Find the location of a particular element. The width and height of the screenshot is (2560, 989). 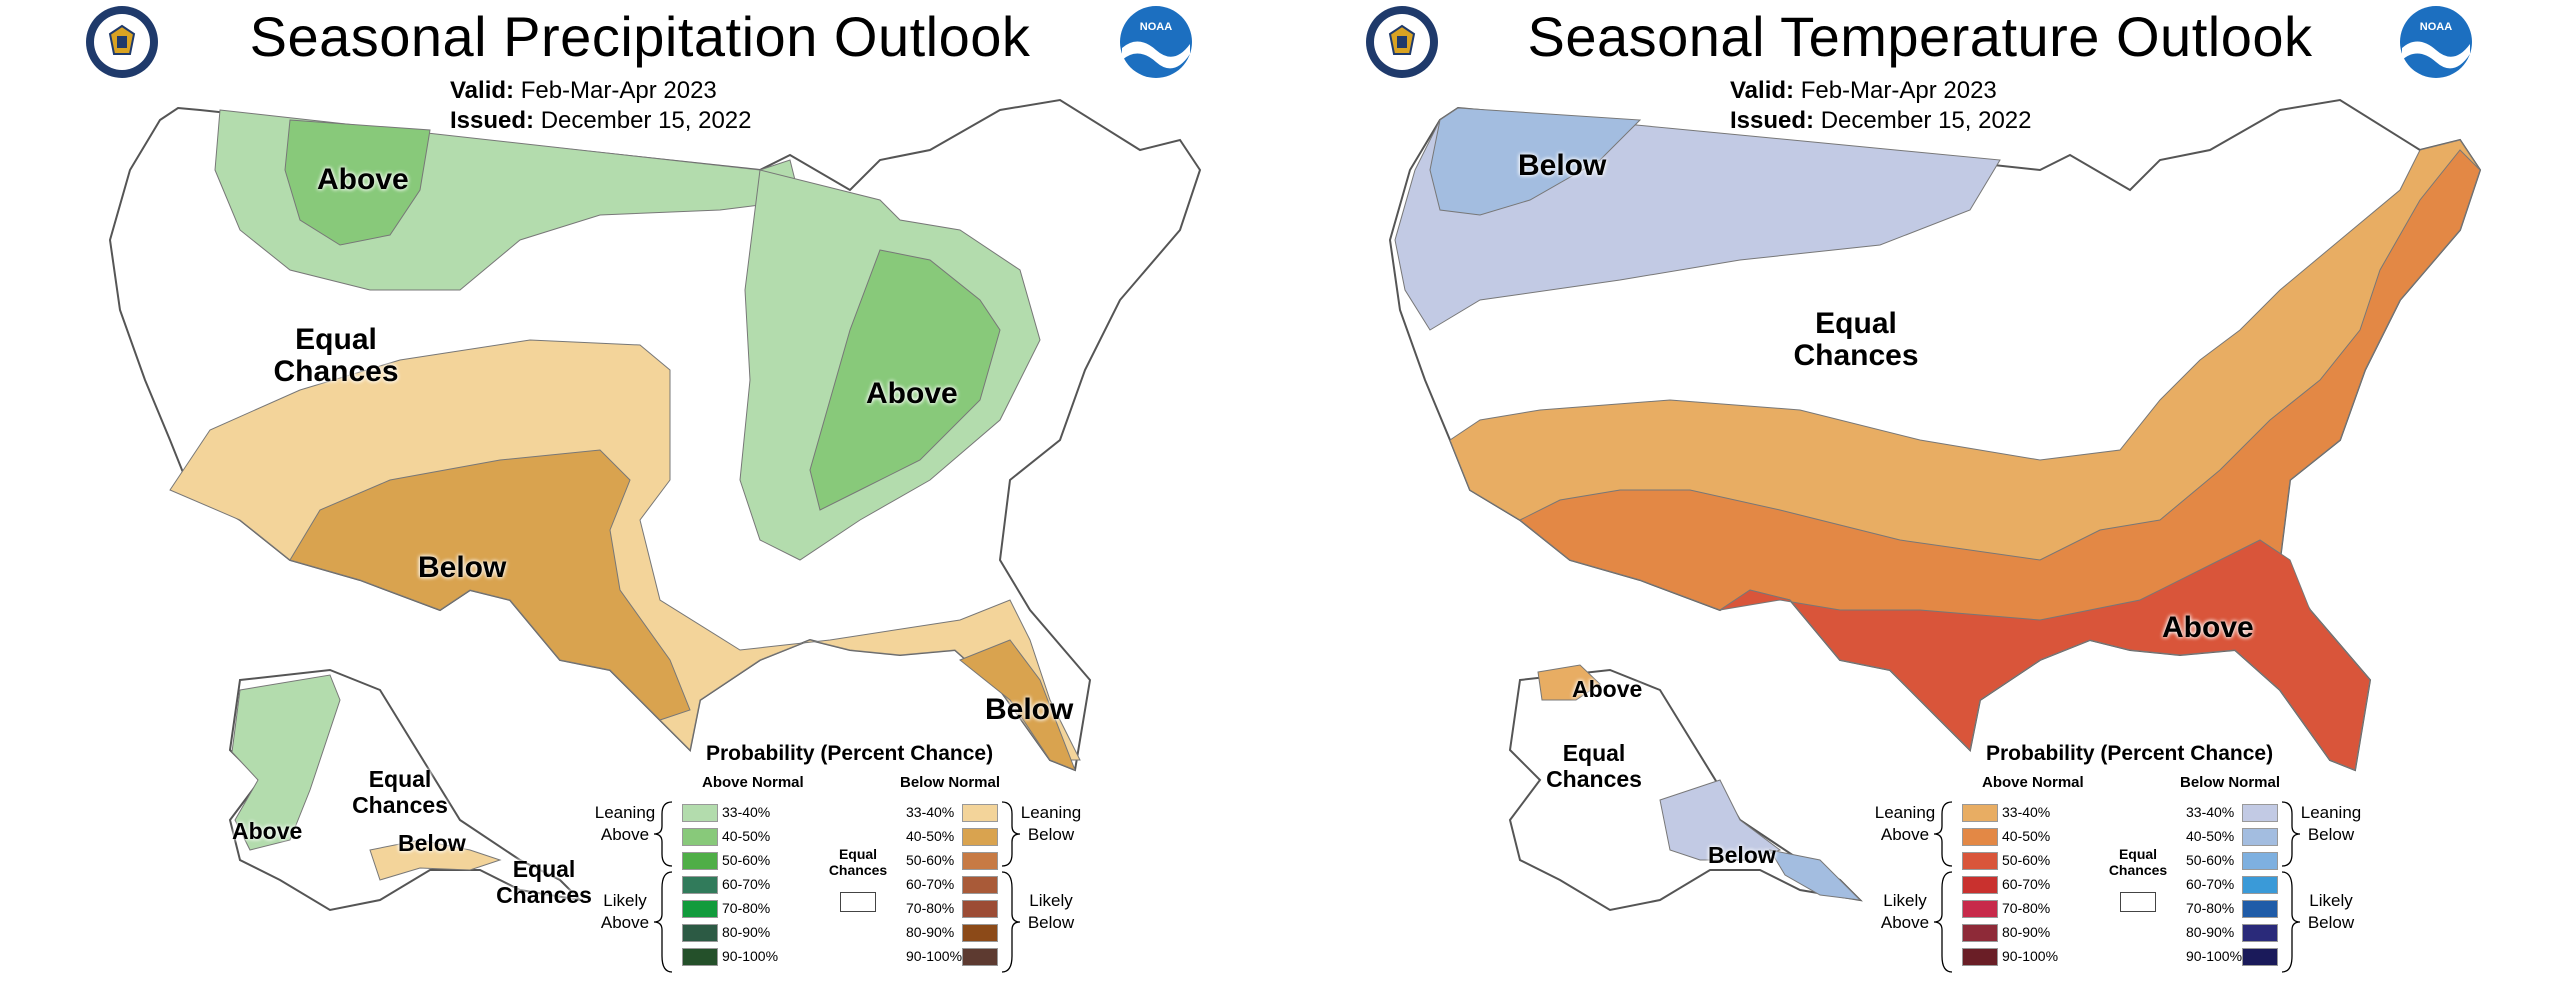

above-strong-region is located at coordinates (2045, 655).